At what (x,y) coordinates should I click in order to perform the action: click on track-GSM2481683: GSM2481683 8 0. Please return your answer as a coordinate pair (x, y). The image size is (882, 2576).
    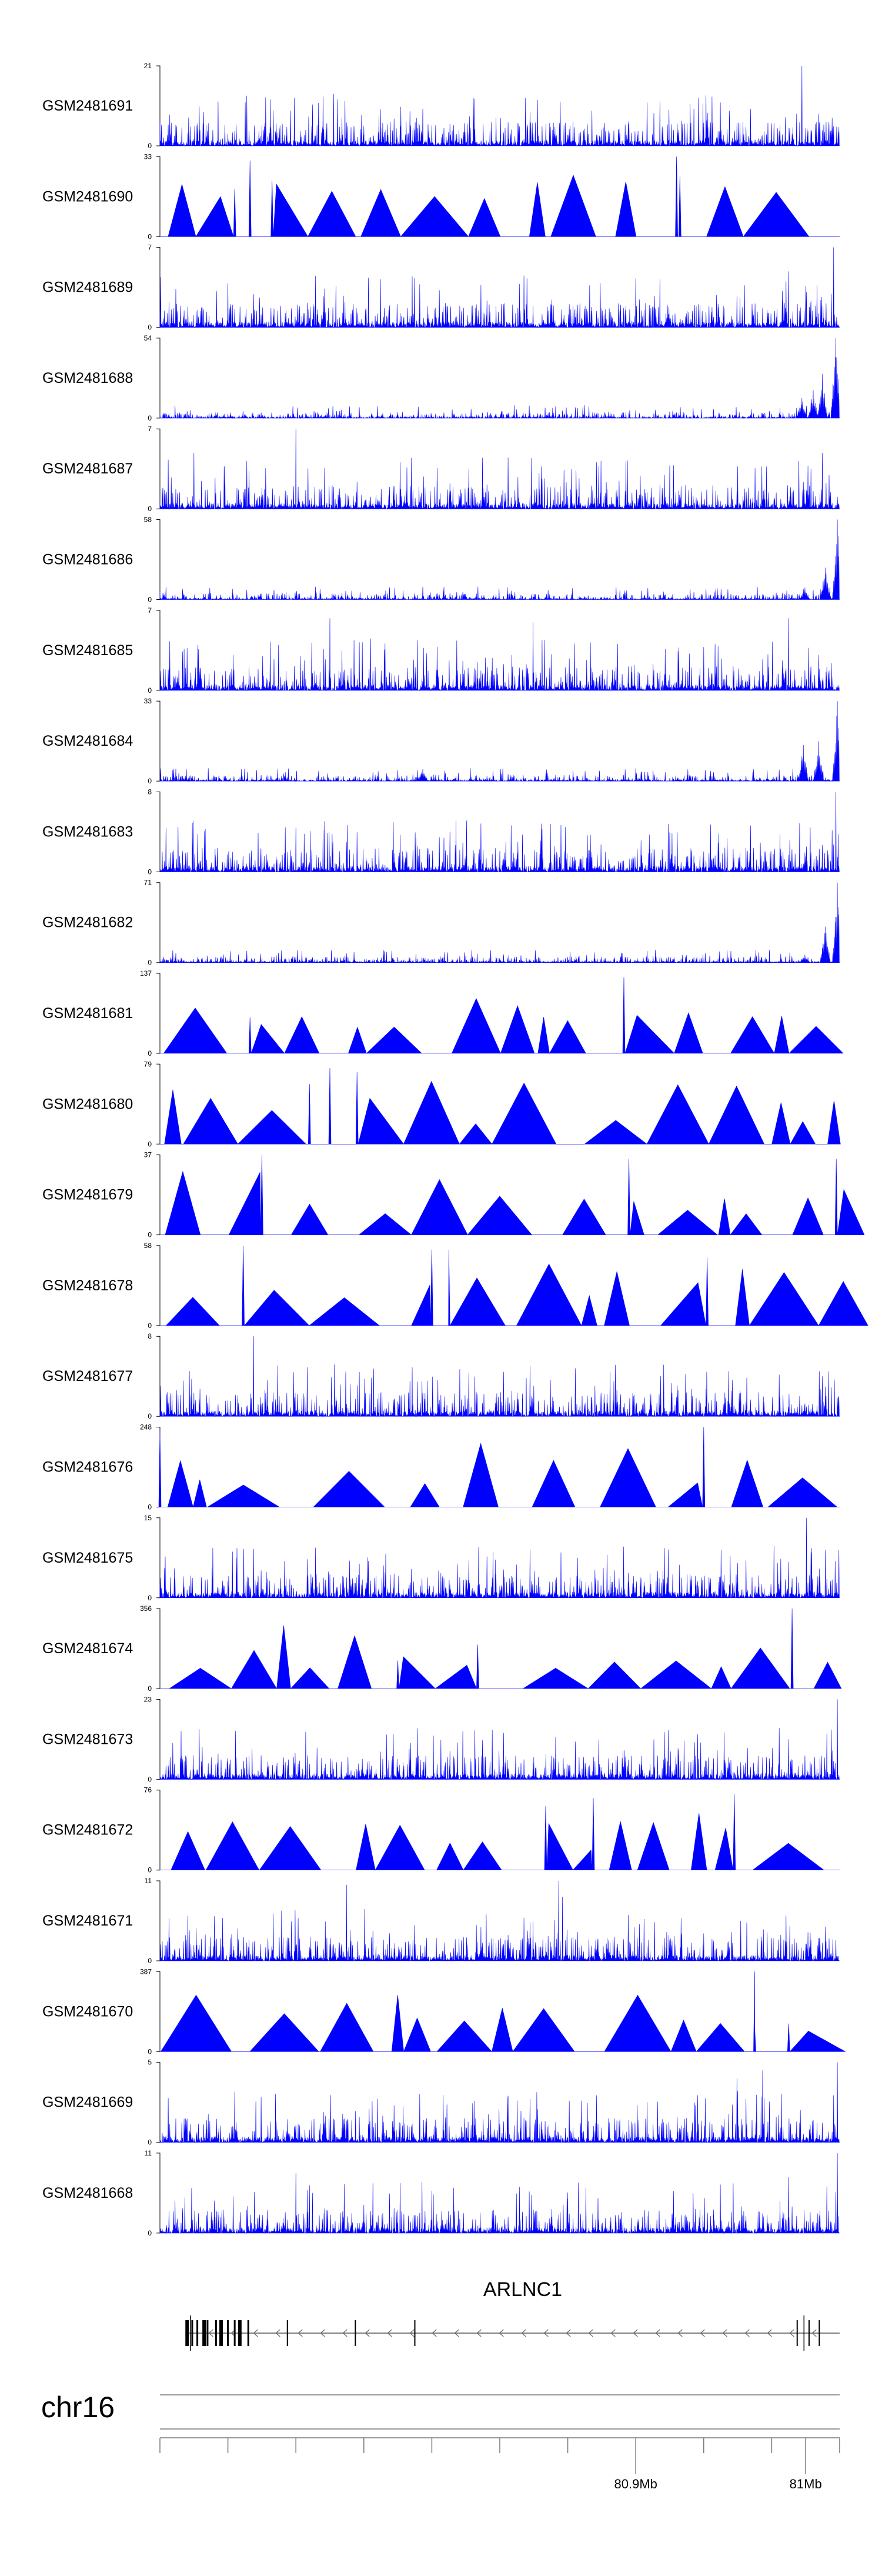
    Looking at the image, I should click on (441, 832).